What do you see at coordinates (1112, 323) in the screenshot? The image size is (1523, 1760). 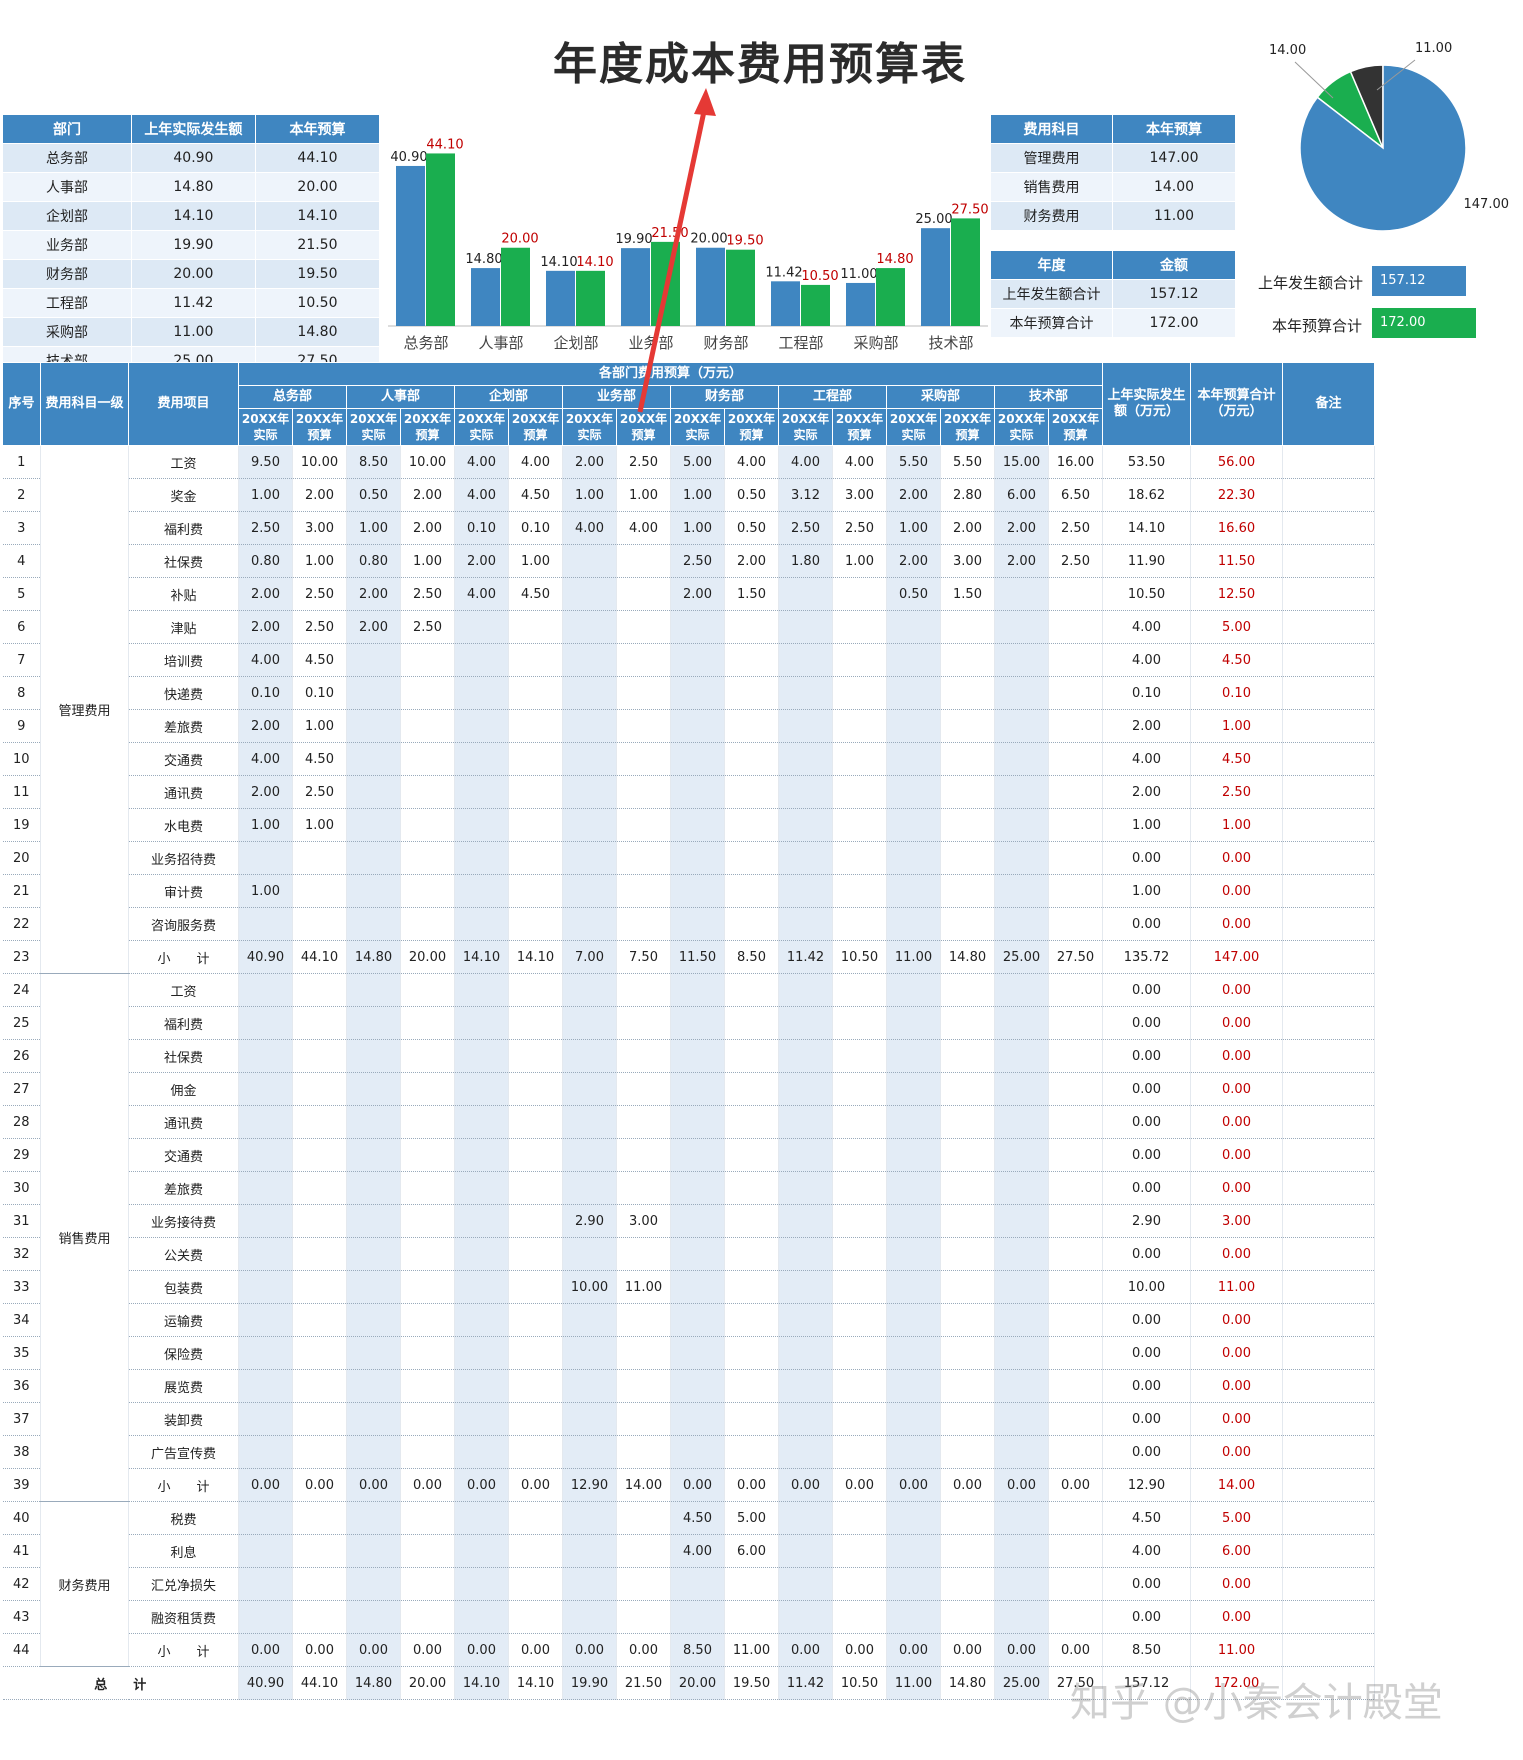 I see `year-row: 本年预算合计 172.00` at bounding box center [1112, 323].